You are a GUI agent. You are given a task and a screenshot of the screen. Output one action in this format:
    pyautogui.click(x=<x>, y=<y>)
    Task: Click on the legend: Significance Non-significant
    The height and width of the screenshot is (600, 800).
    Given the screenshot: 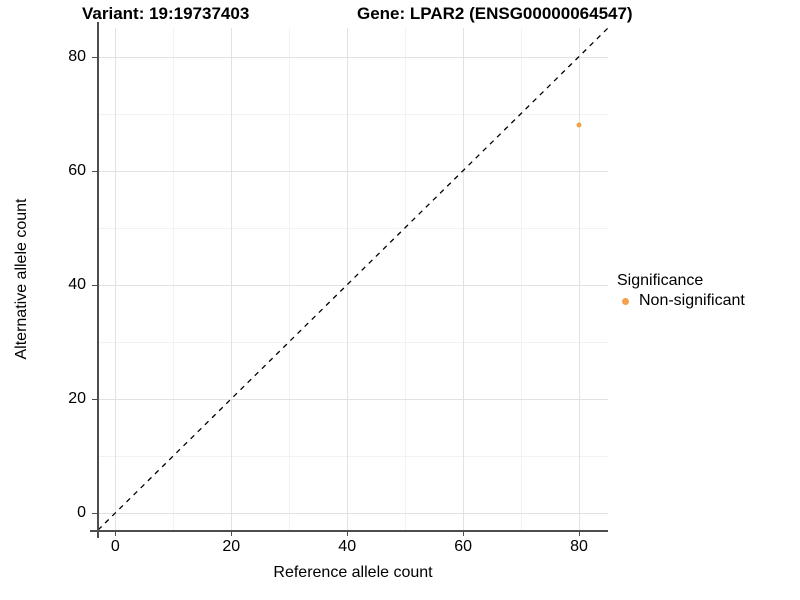 What is the action you would take?
    pyautogui.click(x=681, y=291)
    